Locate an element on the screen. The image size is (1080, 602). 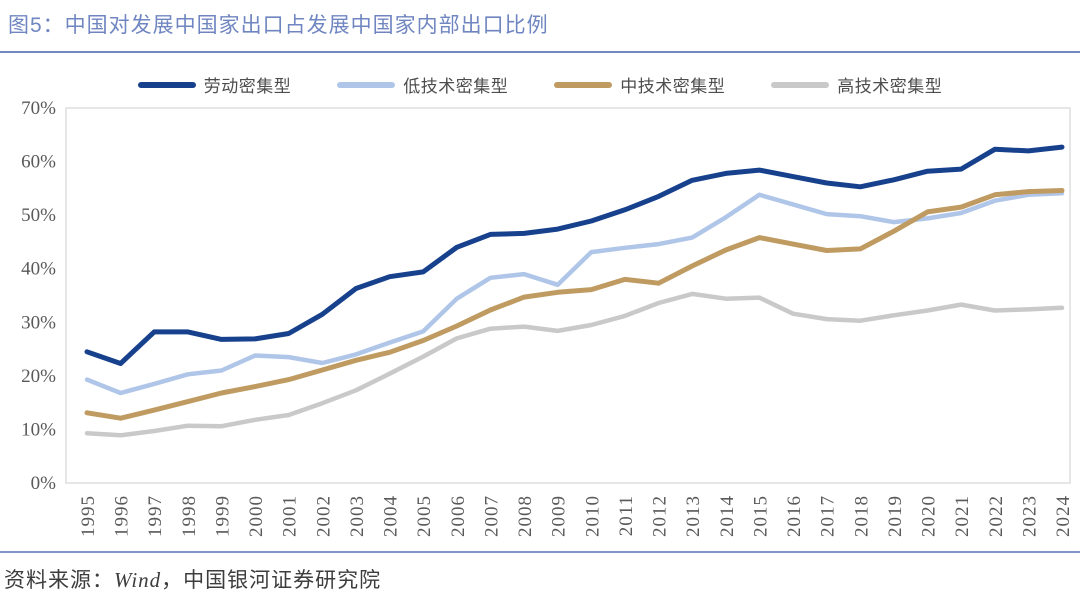
x-tick-label: 2011 is located at coordinates (626, 515).